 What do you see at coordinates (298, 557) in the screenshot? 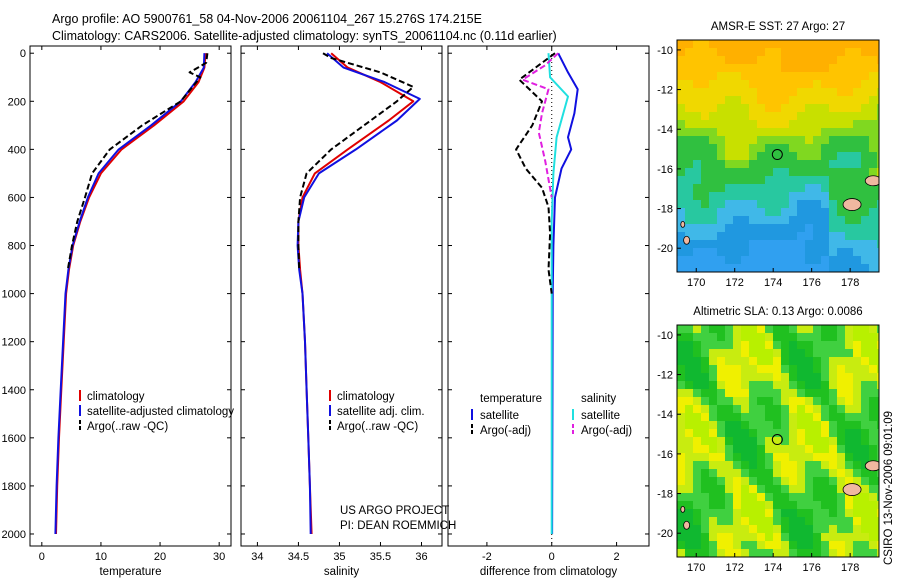
I see `x-tick-label: 34.5` at bounding box center [298, 557].